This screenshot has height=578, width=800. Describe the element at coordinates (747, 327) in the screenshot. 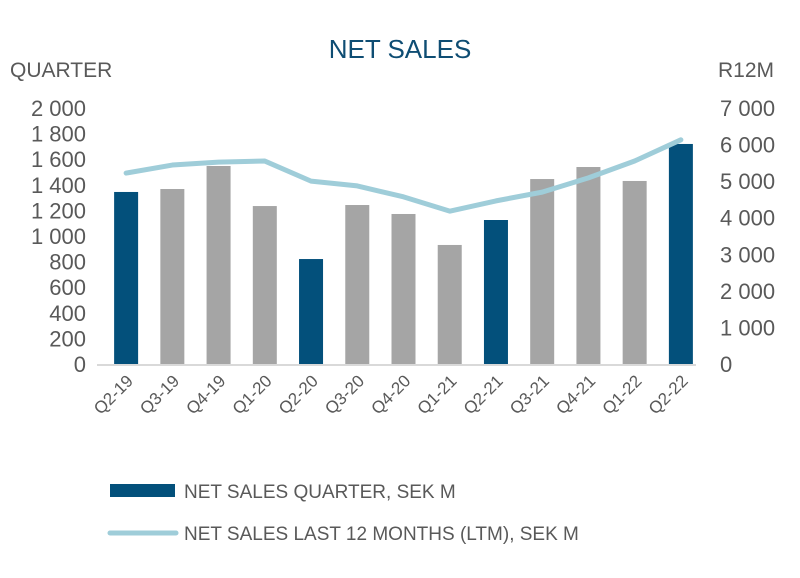

I see `right-tick-label: 1 000` at that location.